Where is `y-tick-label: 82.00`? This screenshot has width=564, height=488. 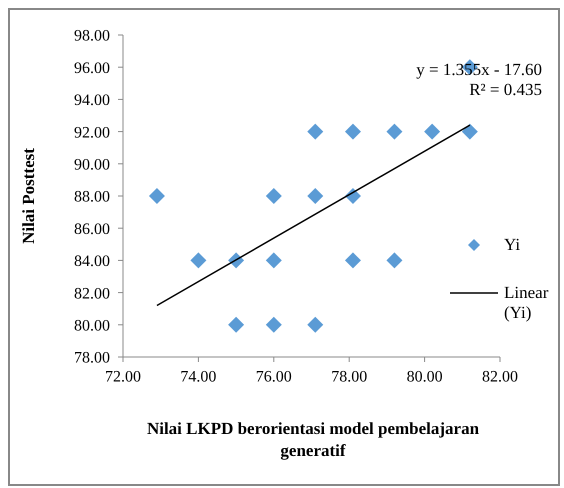 y-tick-label: 82.00 is located at coordinates (92, 293).